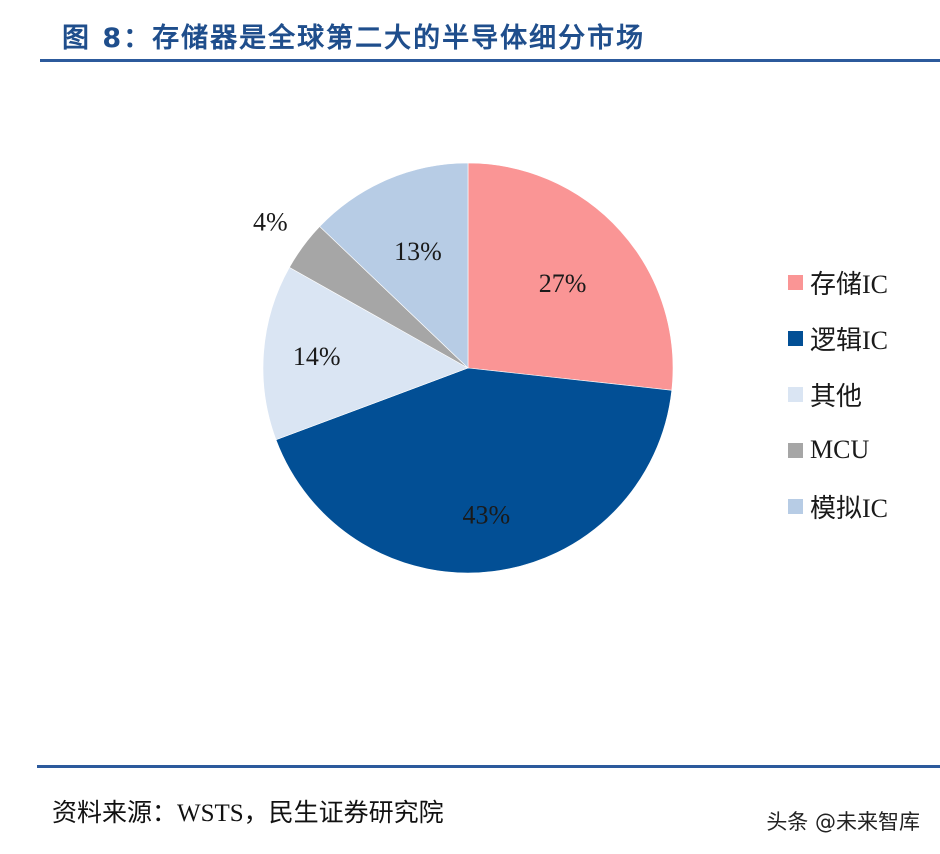 The height and width of the screenshot is (854, 940). What do you see at coordinates (838, 506) in the screenshot?
I see `legend-item-analog-ic: 模拟IC` at bounding box center [838, 506].